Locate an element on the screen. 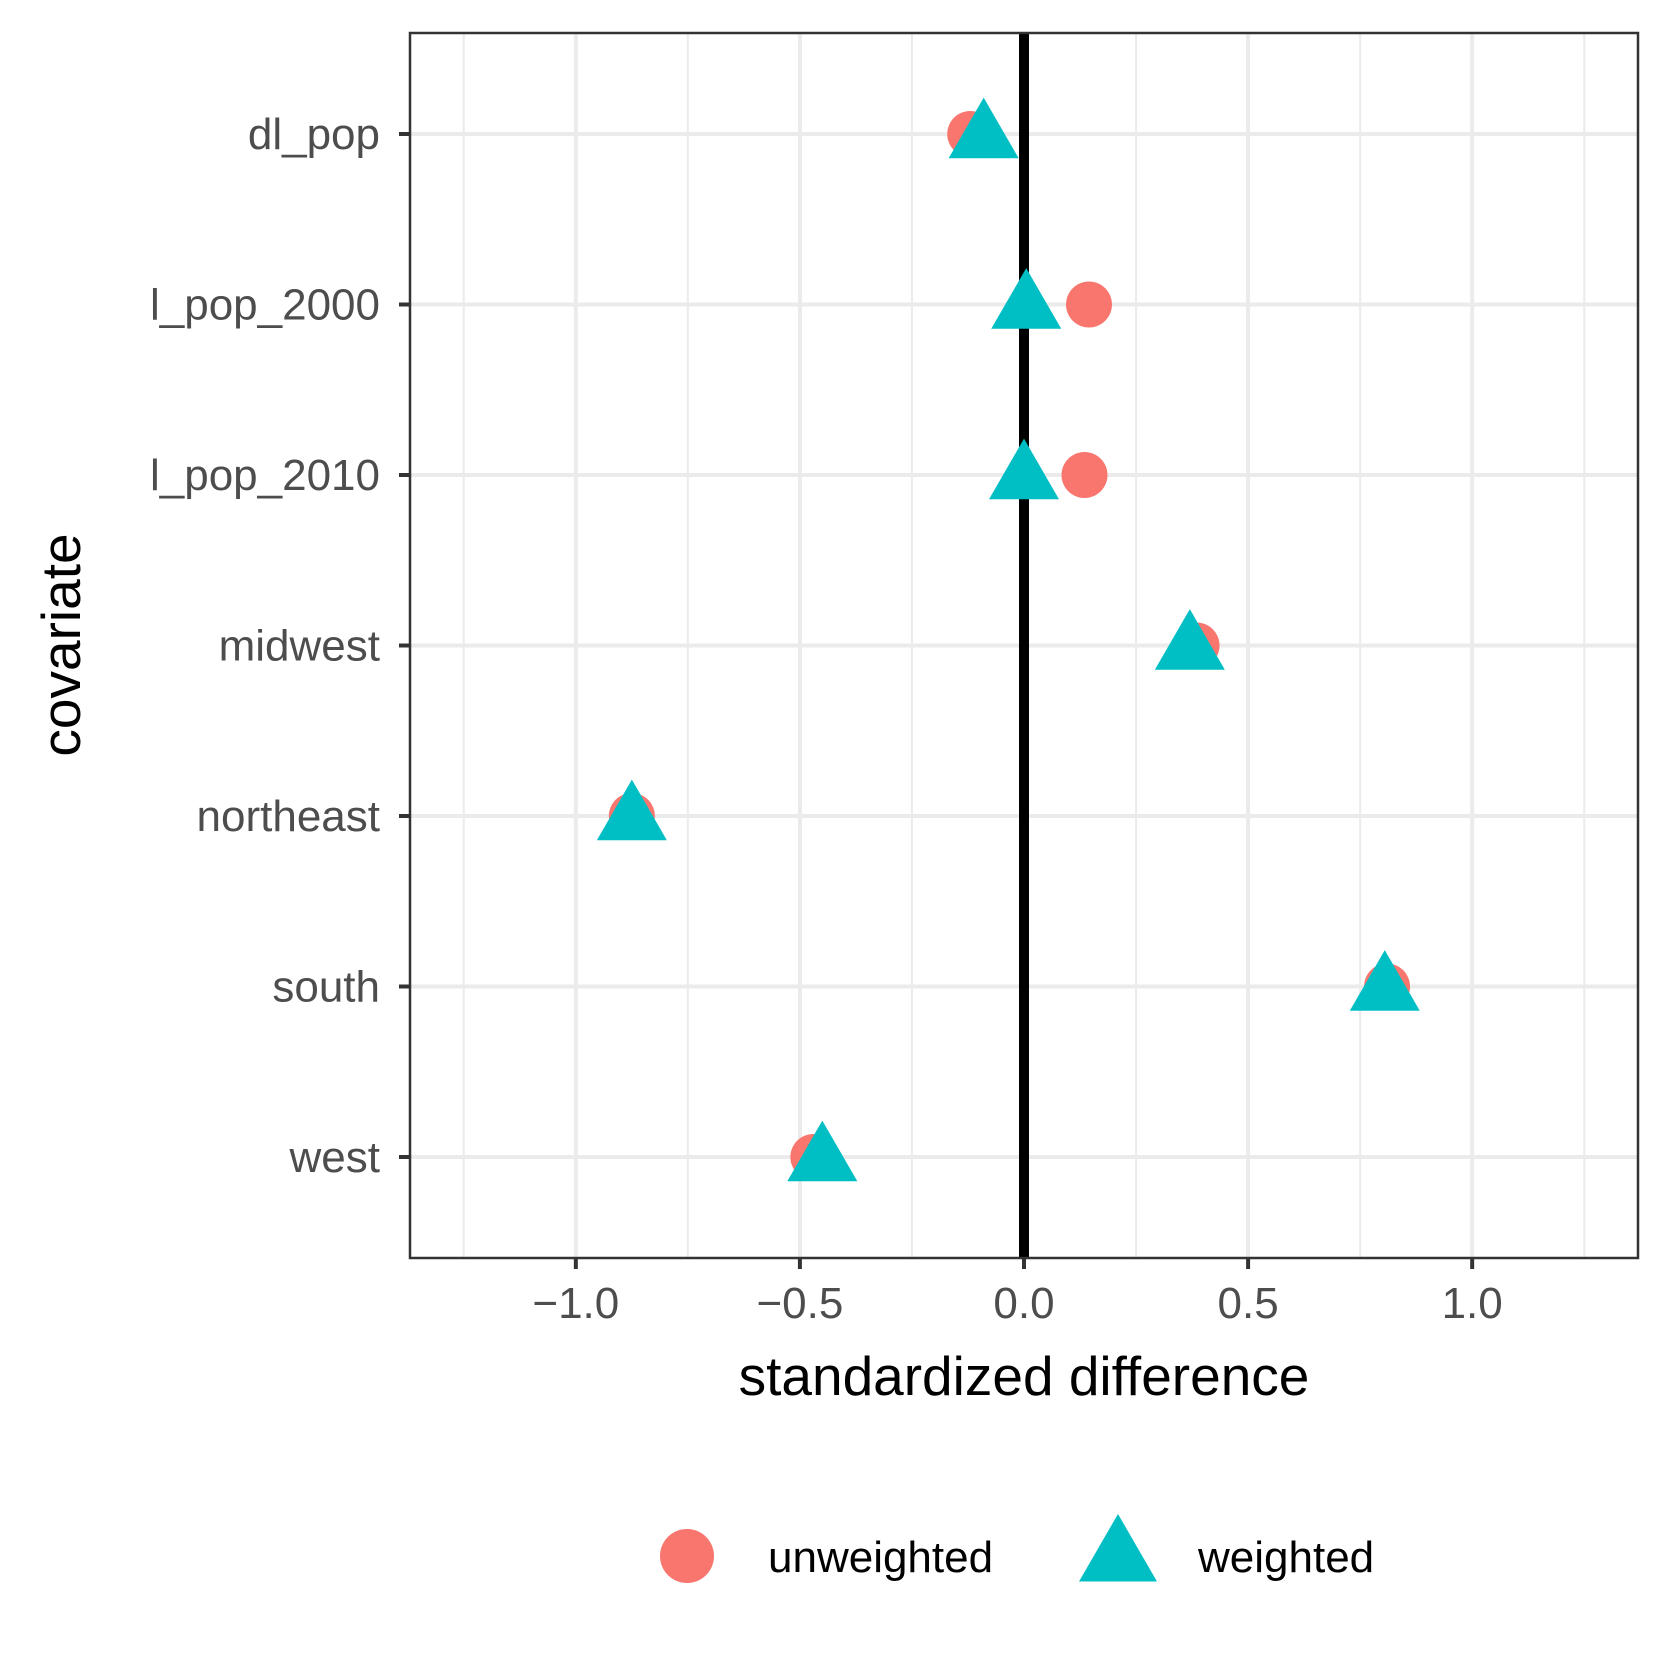  point-weighted-dl_pop is located at coordinates (983, 128).